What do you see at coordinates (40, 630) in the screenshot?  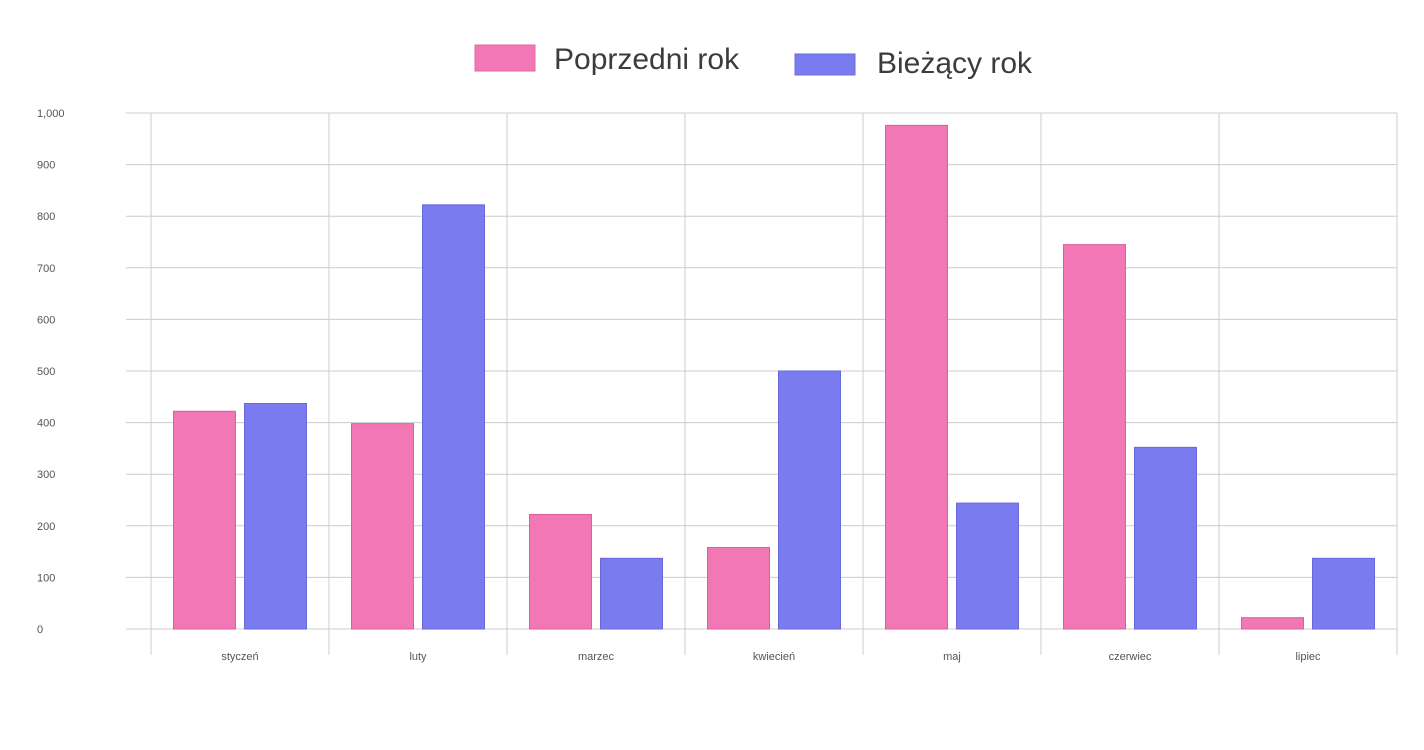 I see `y-tick-label: 0` at bounding box center [40, 630].